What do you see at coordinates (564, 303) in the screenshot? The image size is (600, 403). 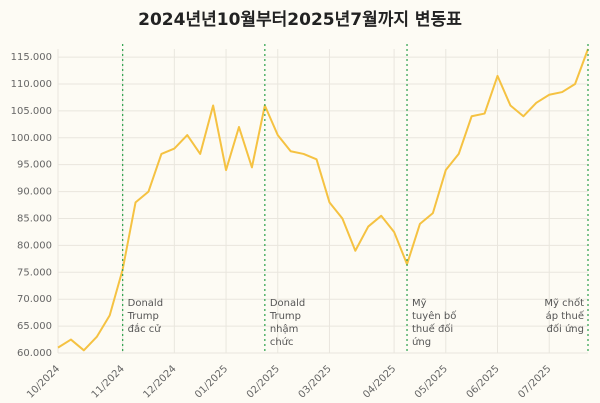 I see `event-label: Mỹ chốt` at bounding box center [564, 303].